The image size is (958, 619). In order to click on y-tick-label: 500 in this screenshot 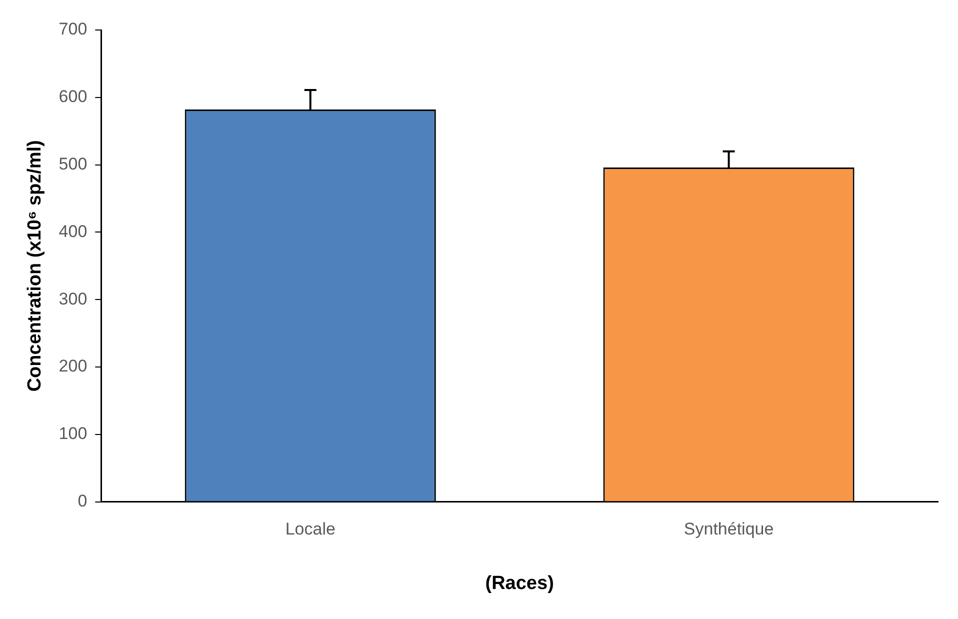, I will do `click(73, 164)`.